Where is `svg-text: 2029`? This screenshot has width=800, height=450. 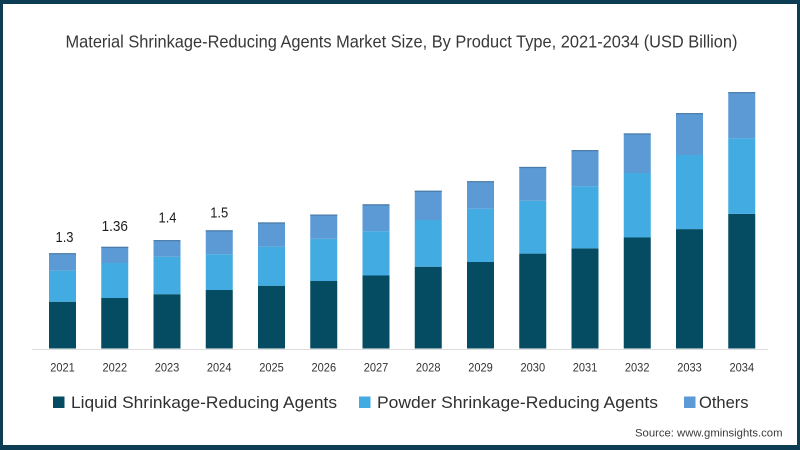 svg-text: 2029 is located at coordinates (480, 368).